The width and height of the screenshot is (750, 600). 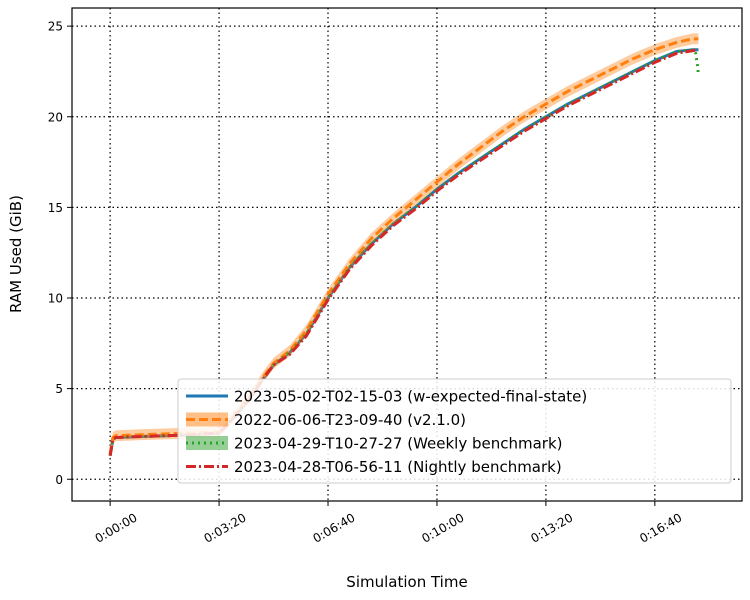 What do you see at coordinates (225, 527) in the screenshot?
I see `x-tick-label: 0:03:20` at bounding box center [225, 527].